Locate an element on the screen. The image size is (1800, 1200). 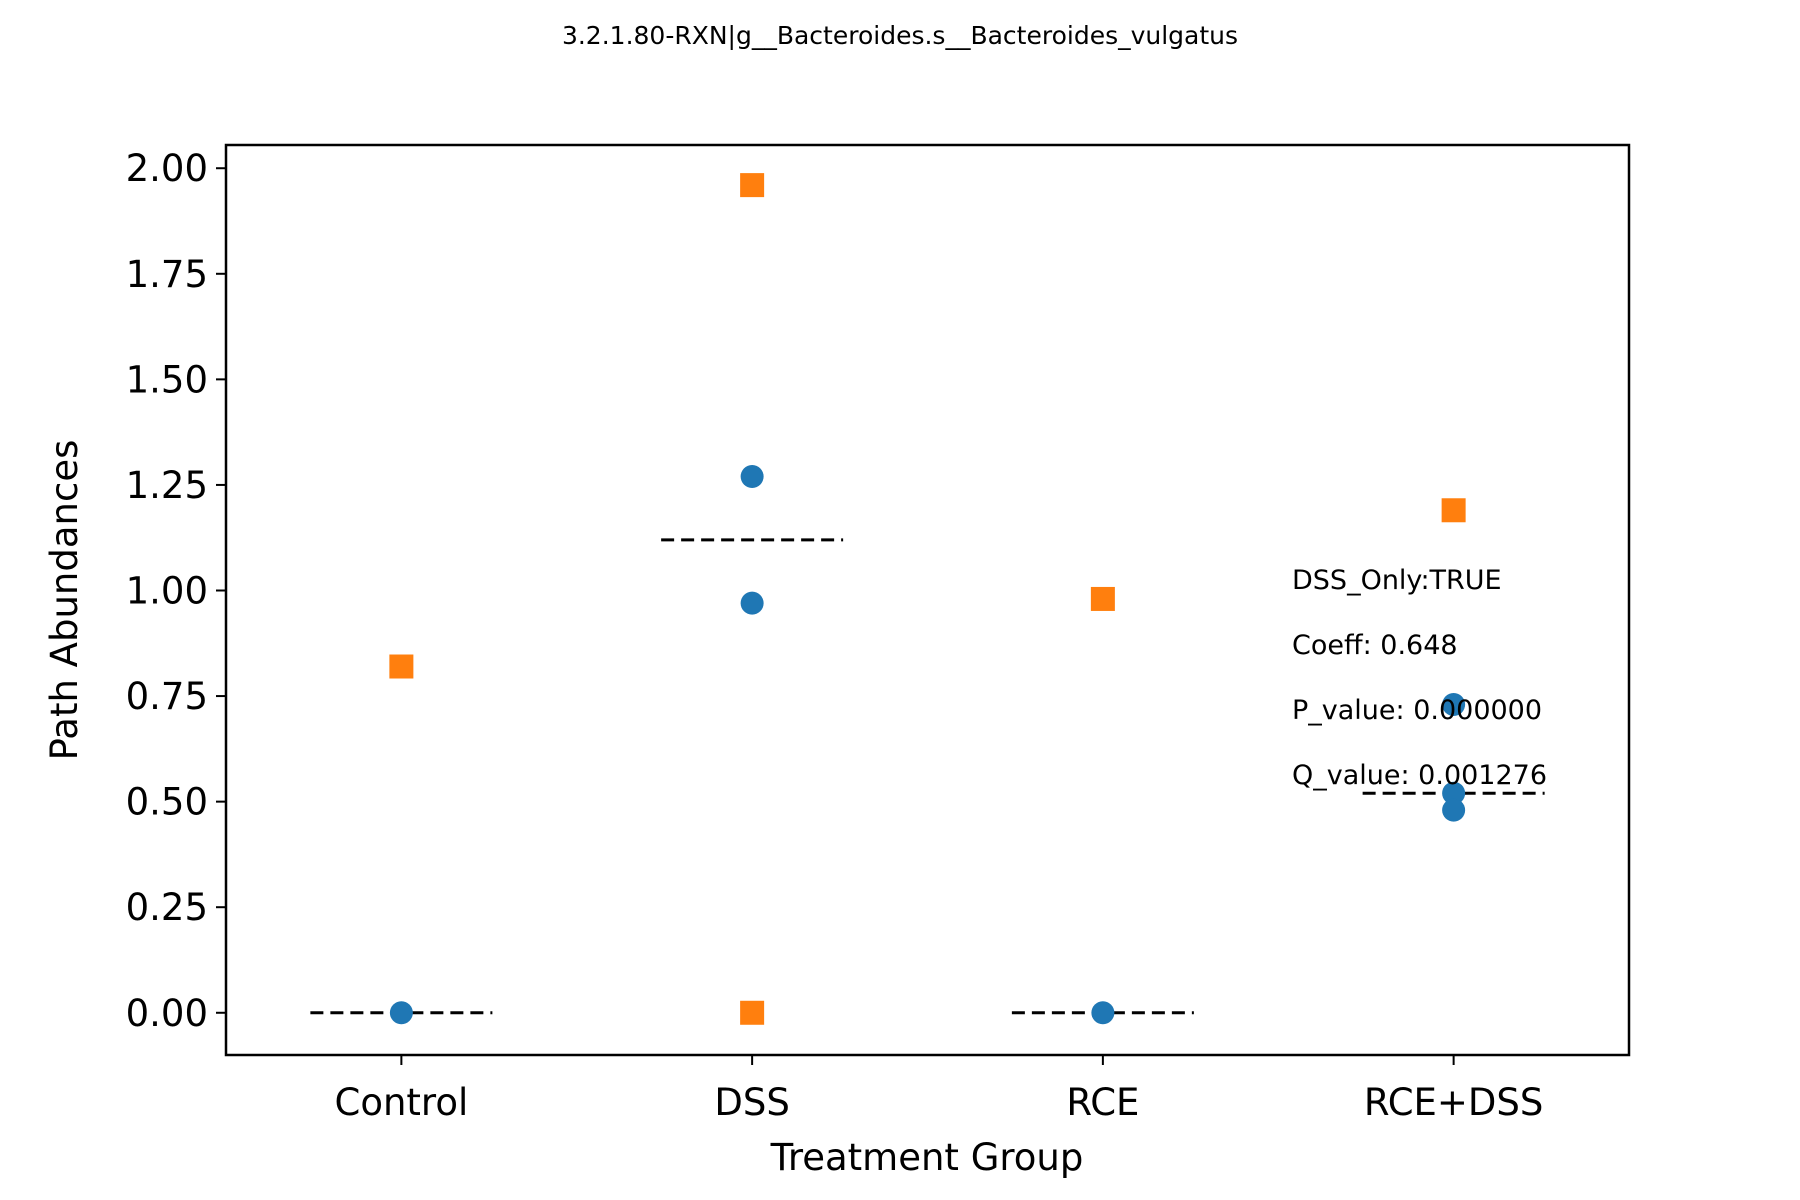
y-tick-label: 0.75 is located at coordinates (167, 696).